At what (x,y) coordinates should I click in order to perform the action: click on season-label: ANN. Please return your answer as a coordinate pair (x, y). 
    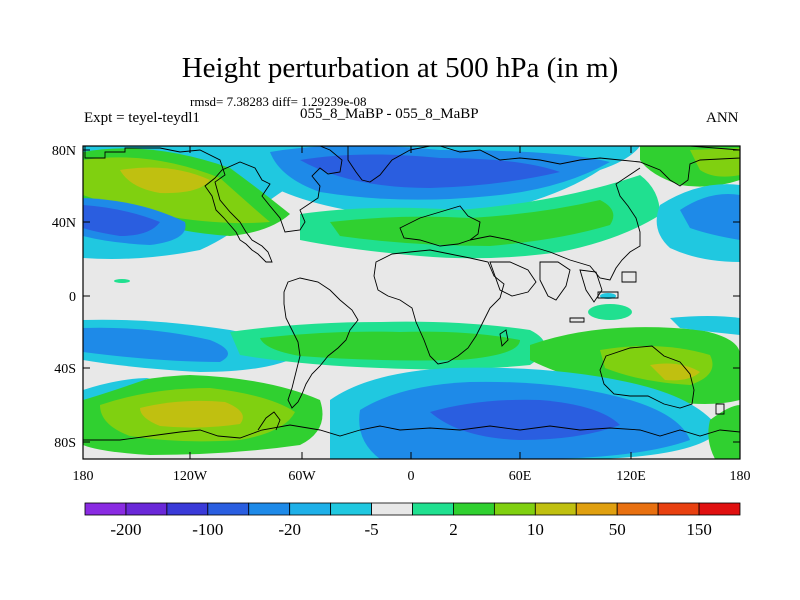
    Looking at the image, I should click on (722, 118).